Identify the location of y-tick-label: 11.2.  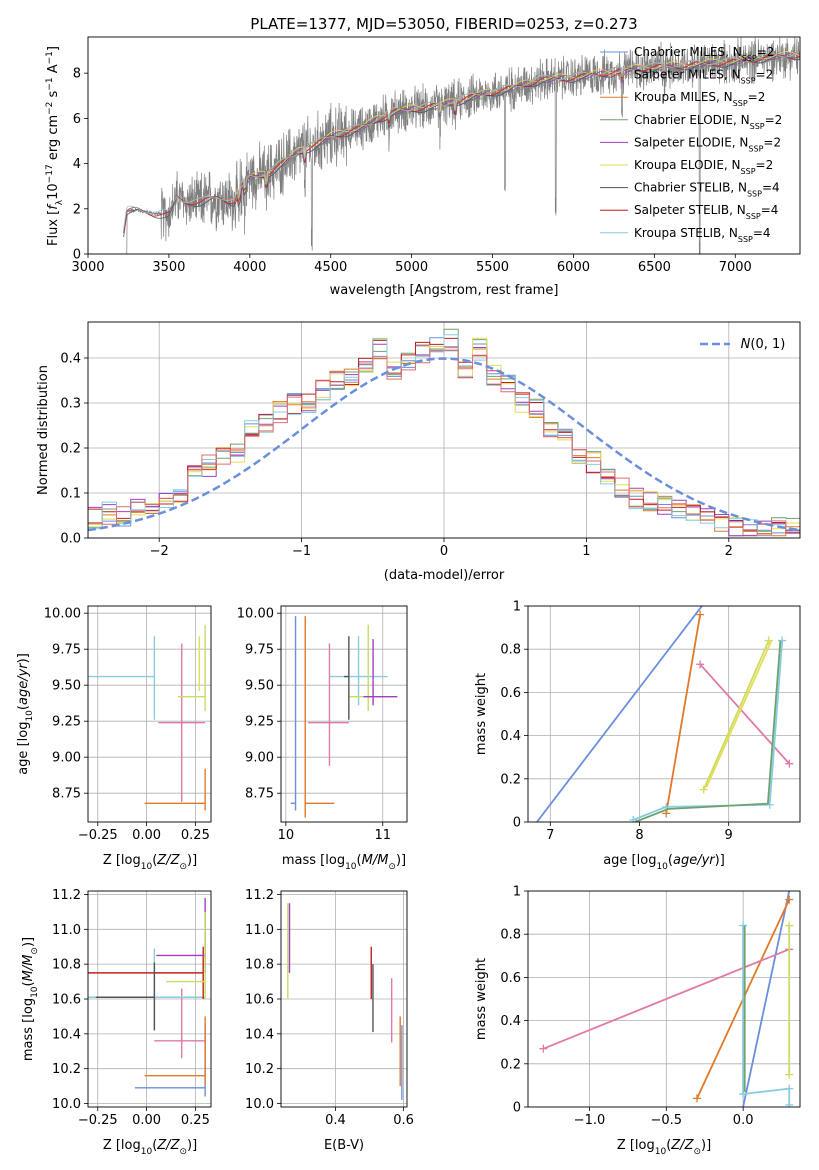
(66, 895).